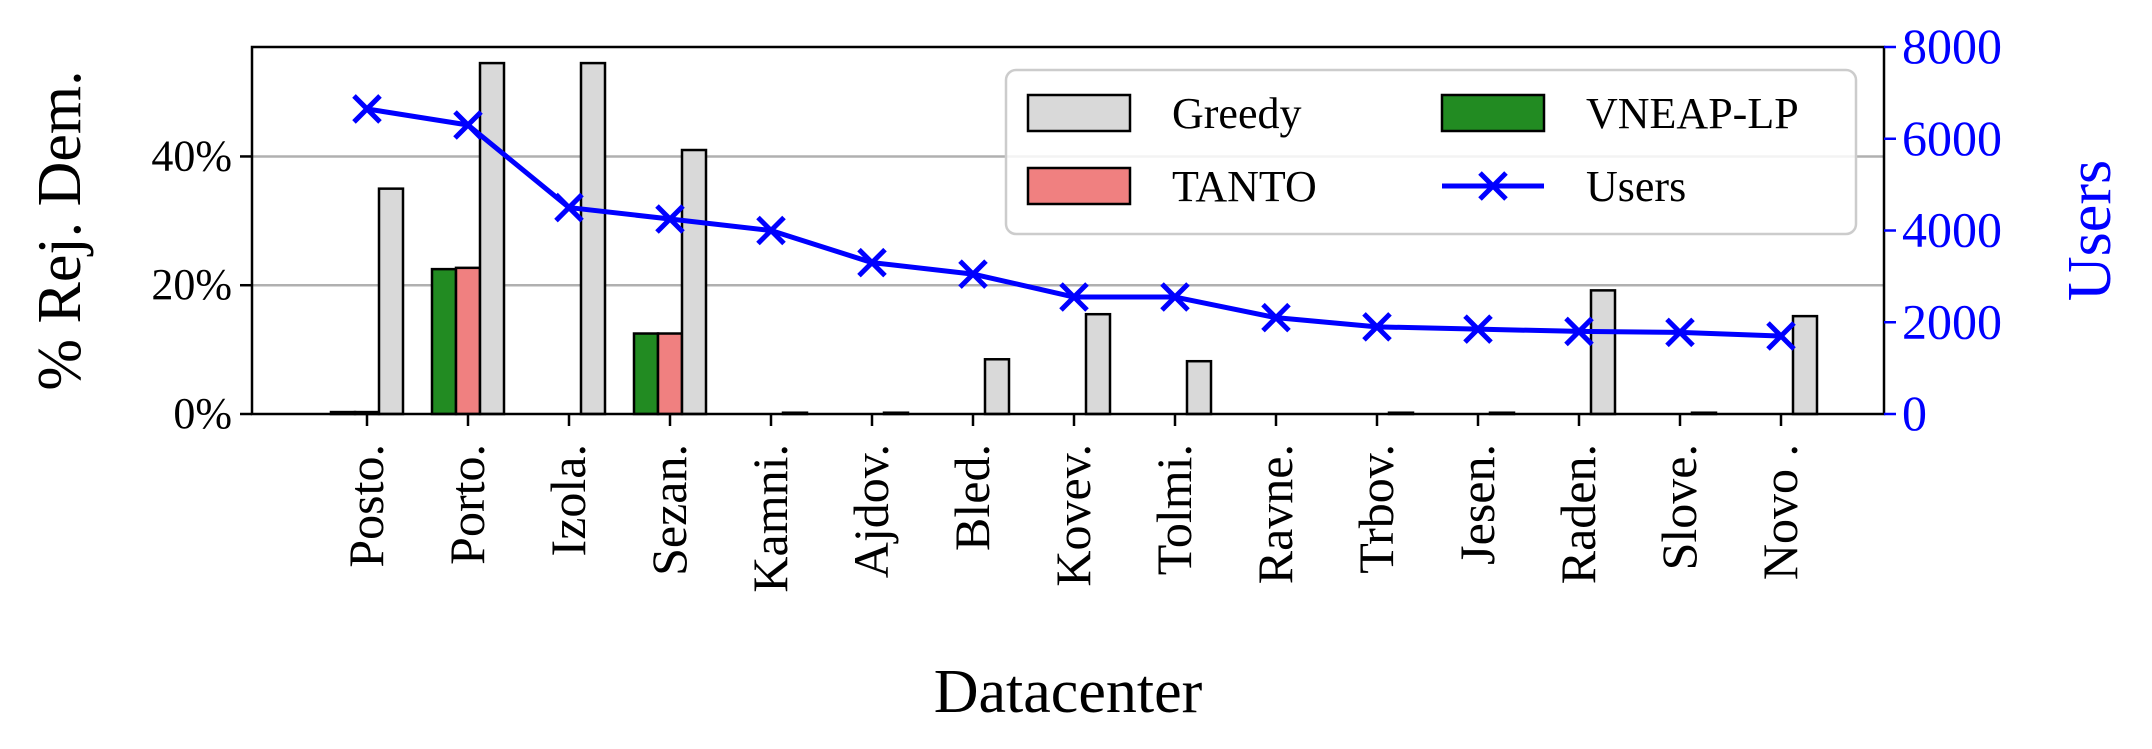 The height and width of the screenshot is (749, 2152). Describe the element at coordinates (191, 284) in the screenshot. I see `y-tick-label: 20%` at that location.